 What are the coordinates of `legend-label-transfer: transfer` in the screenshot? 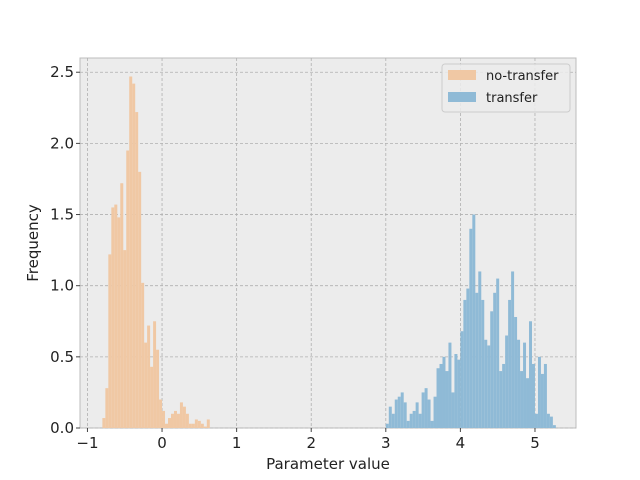 It's located at (512, 98).